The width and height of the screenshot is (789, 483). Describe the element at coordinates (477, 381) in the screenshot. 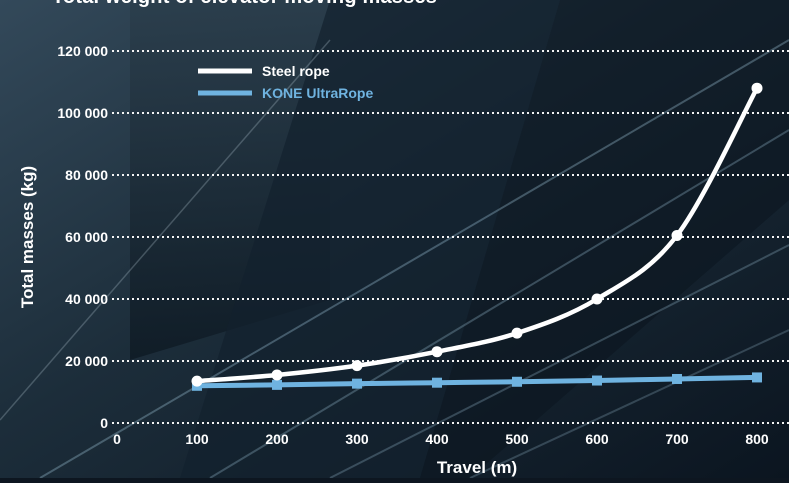

I see `series-line-kone-ultrarope` at that location.